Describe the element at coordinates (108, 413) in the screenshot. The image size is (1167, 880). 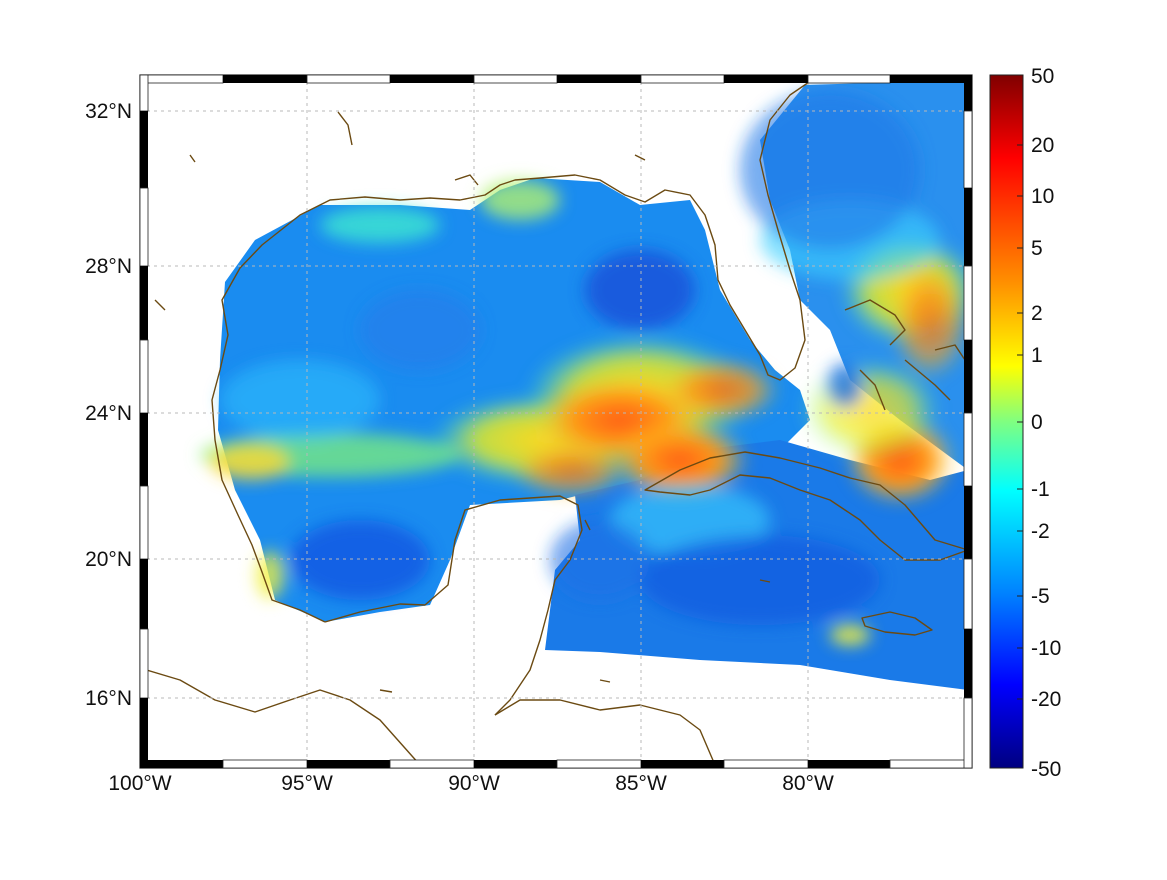
I see `lat-tick-label: 24°N` at that location.